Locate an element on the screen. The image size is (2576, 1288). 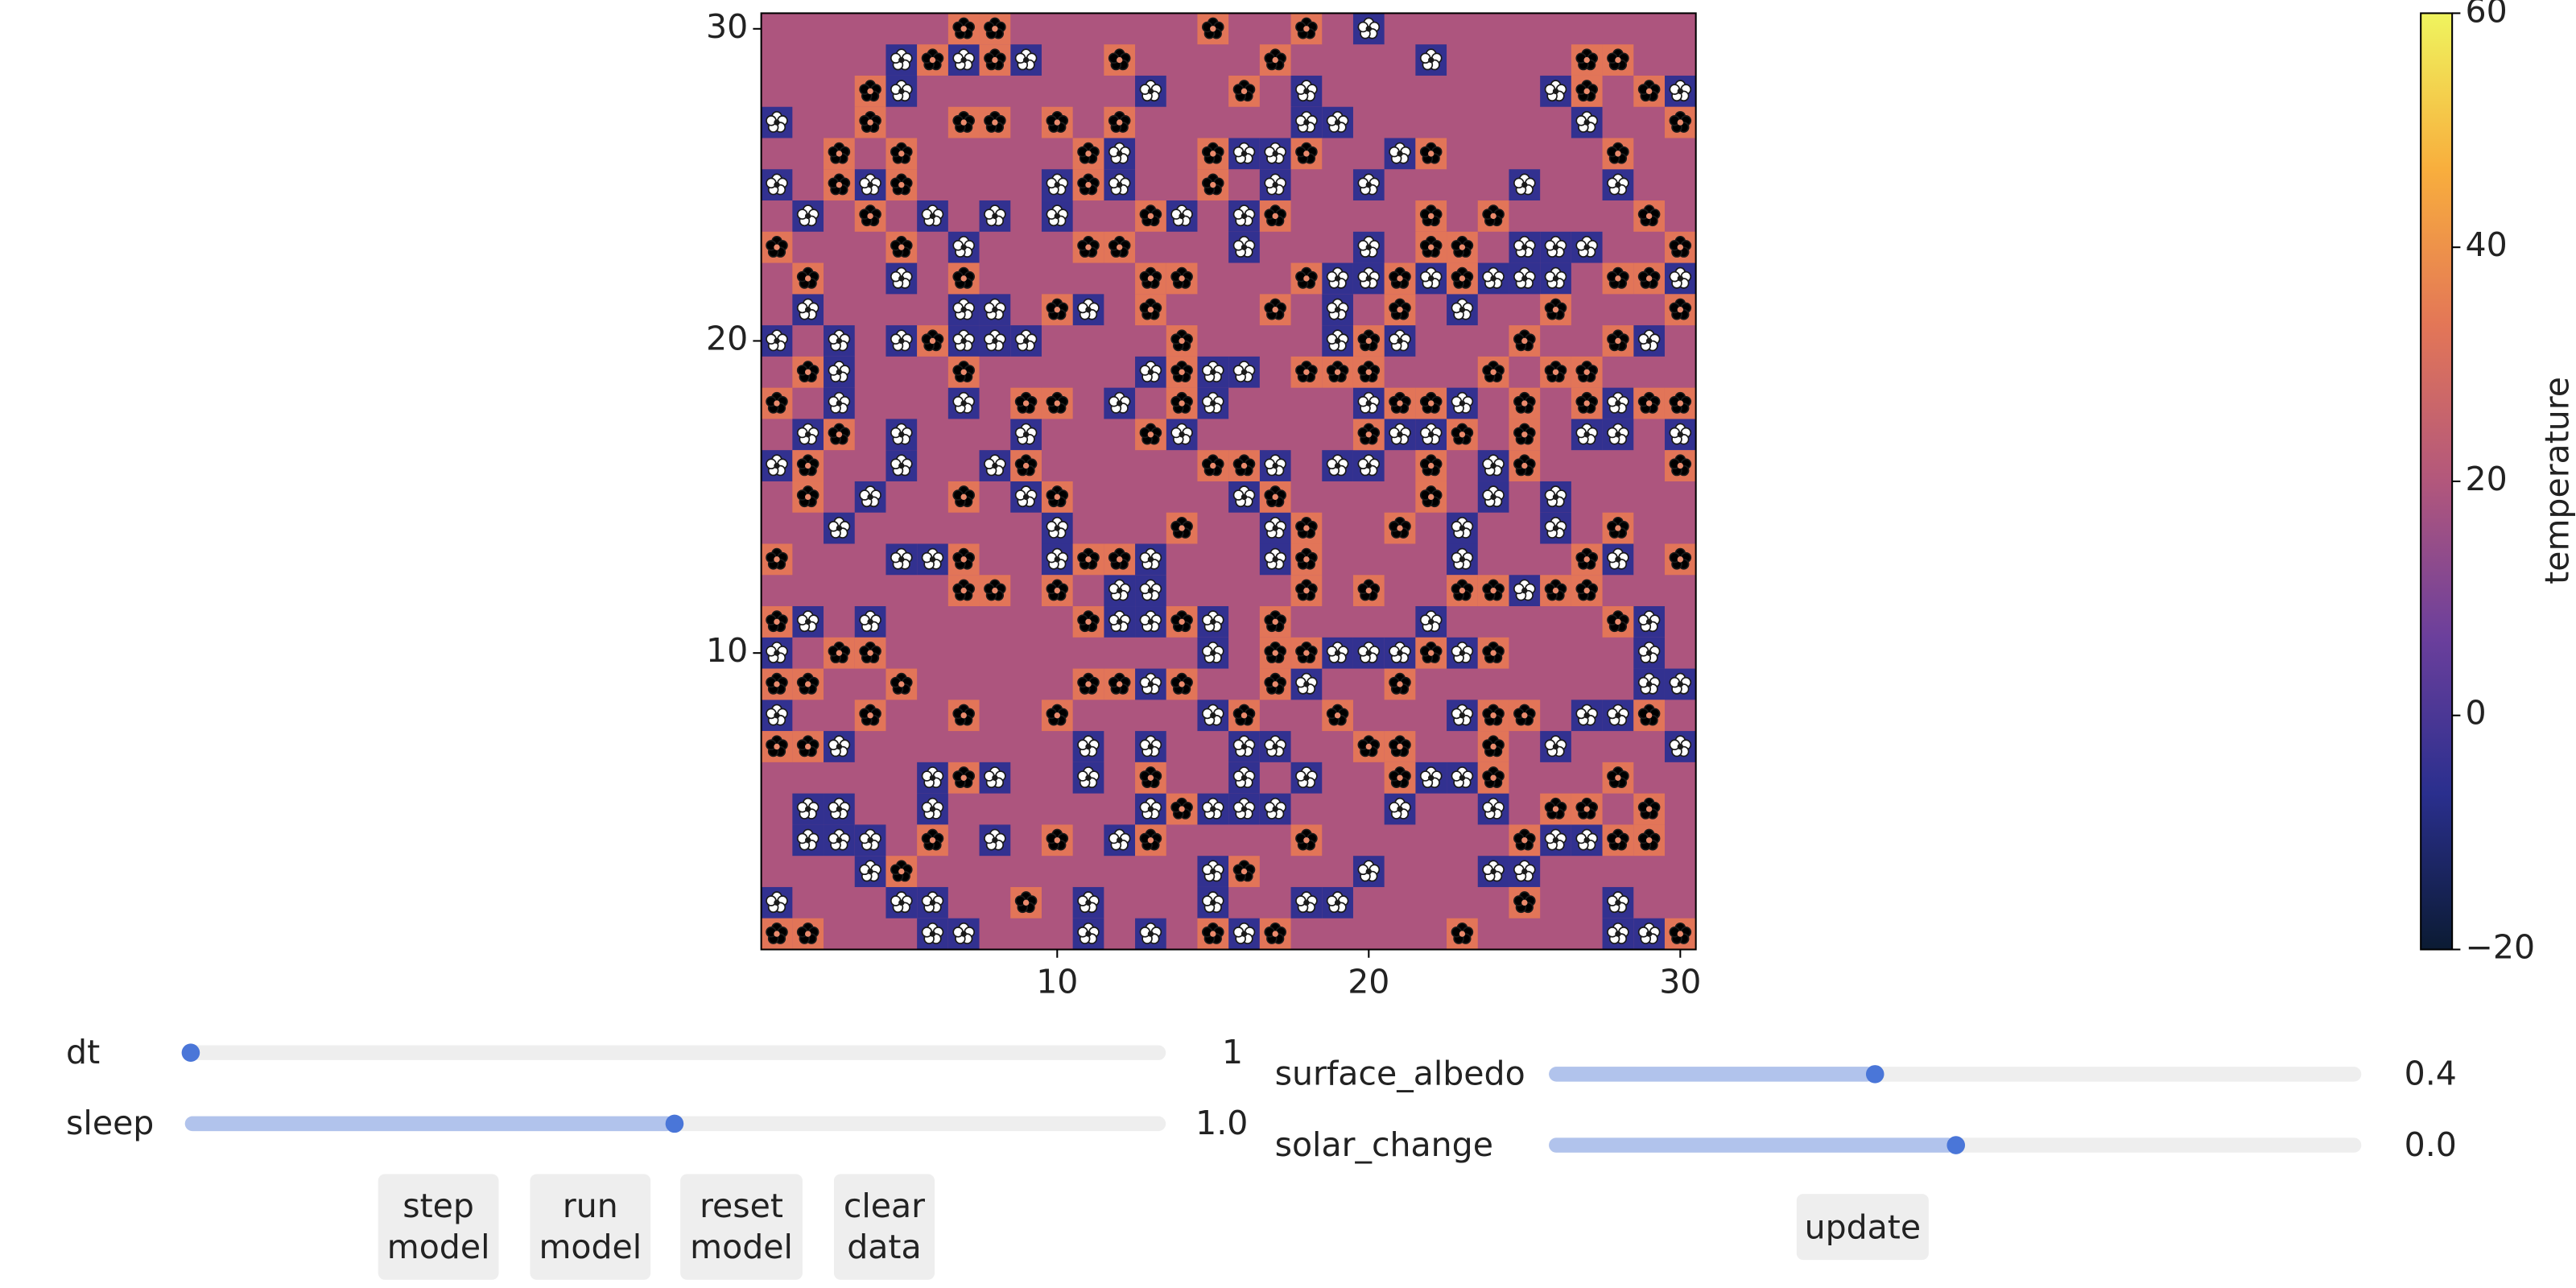
button: update is located at coordinates (1862, 1227).